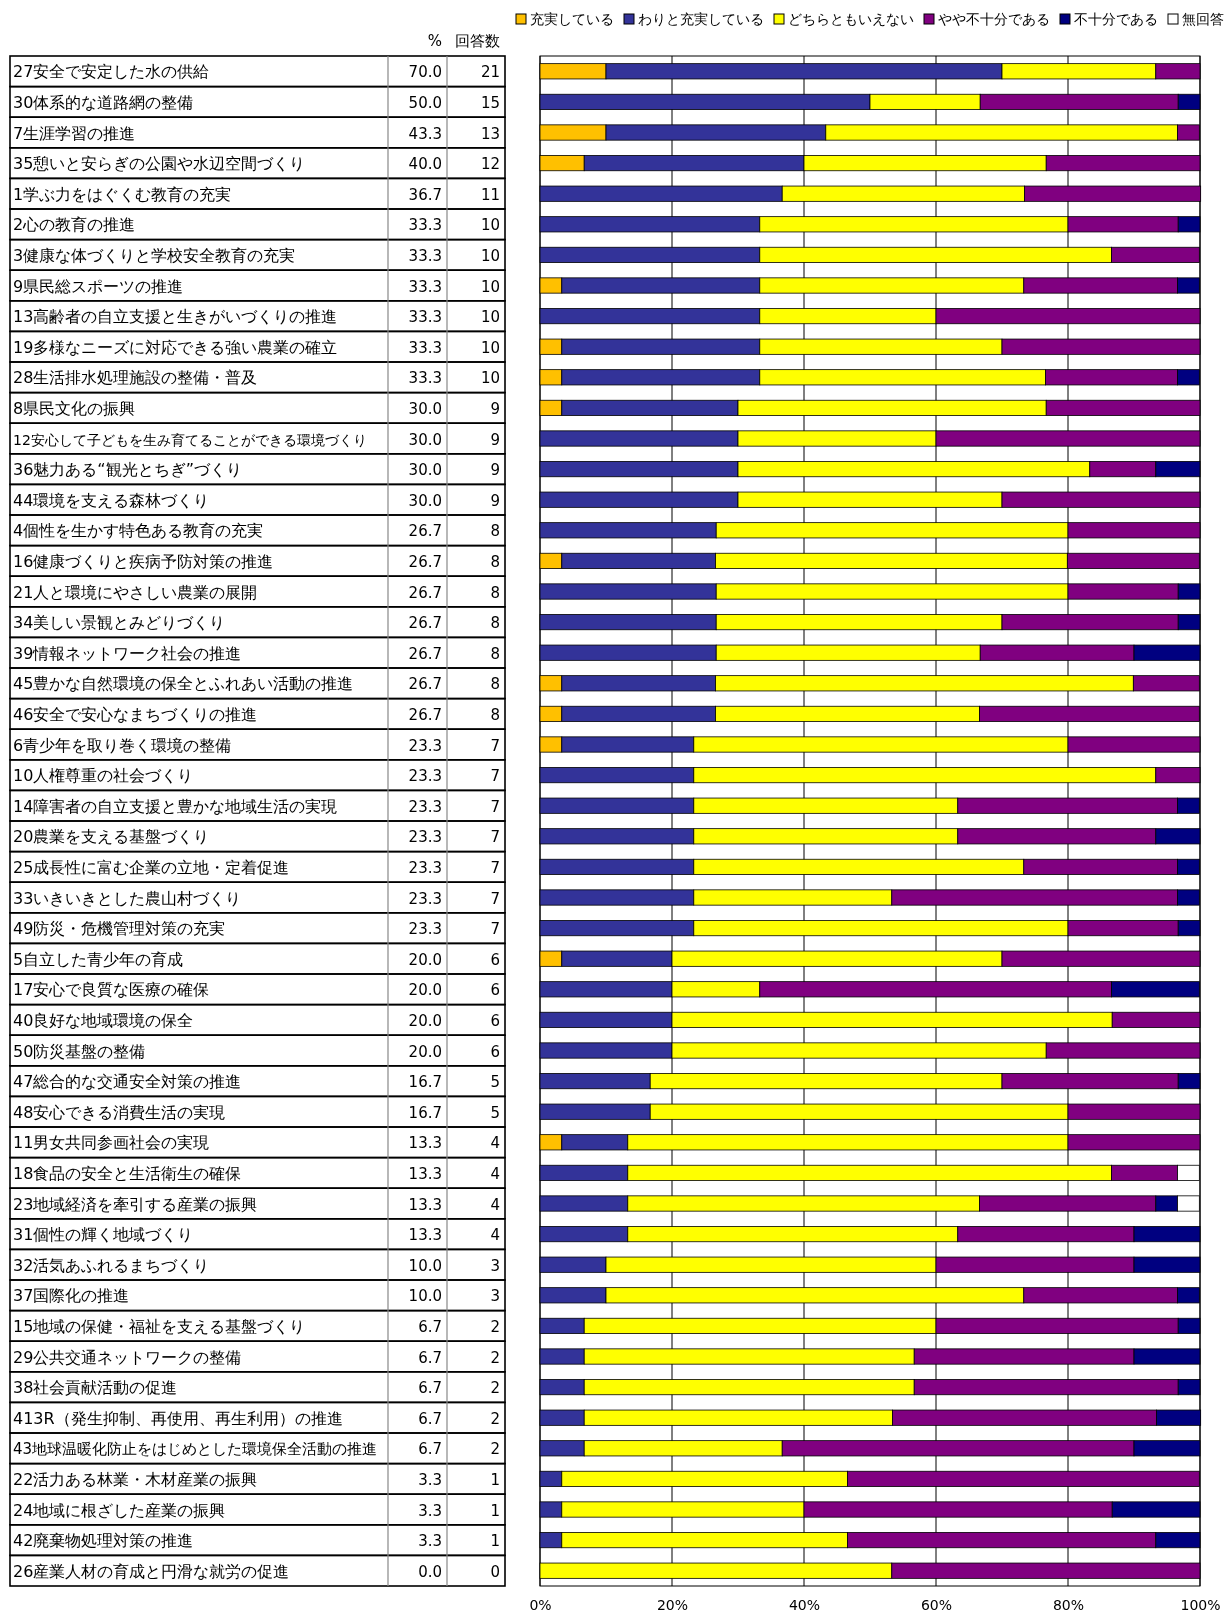 This screenshot has height=1622, width=1232. I want to click on category-label: 11男女共同参画社会の実現, so click(111, 1143).